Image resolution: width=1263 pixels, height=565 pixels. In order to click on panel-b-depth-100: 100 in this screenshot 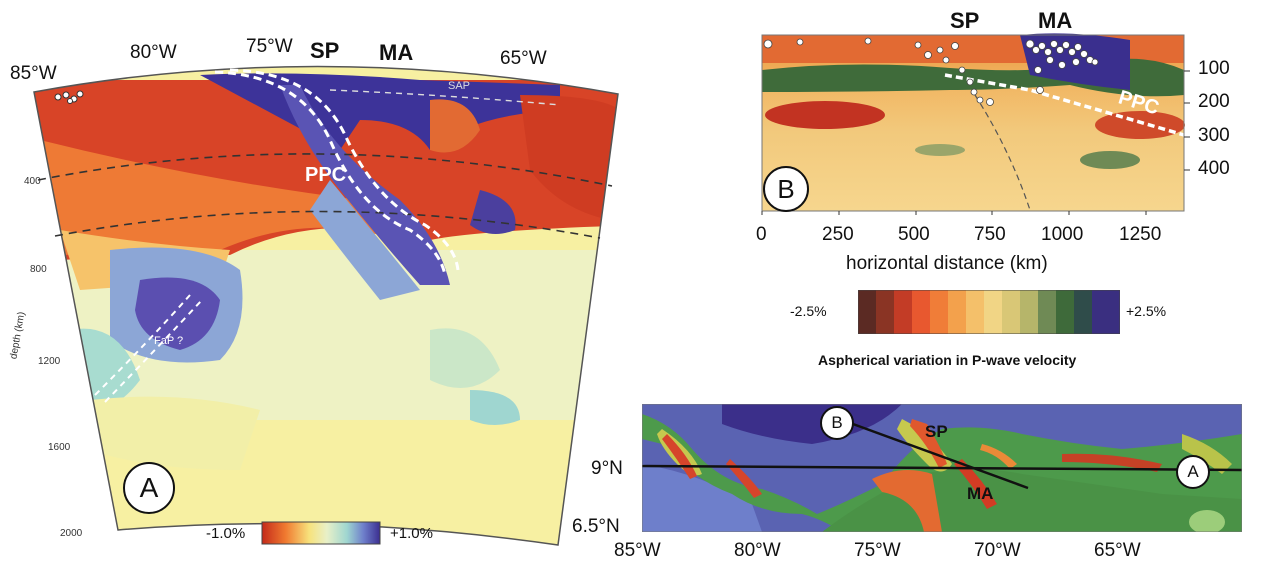, I will do `click(1214, 68)`.